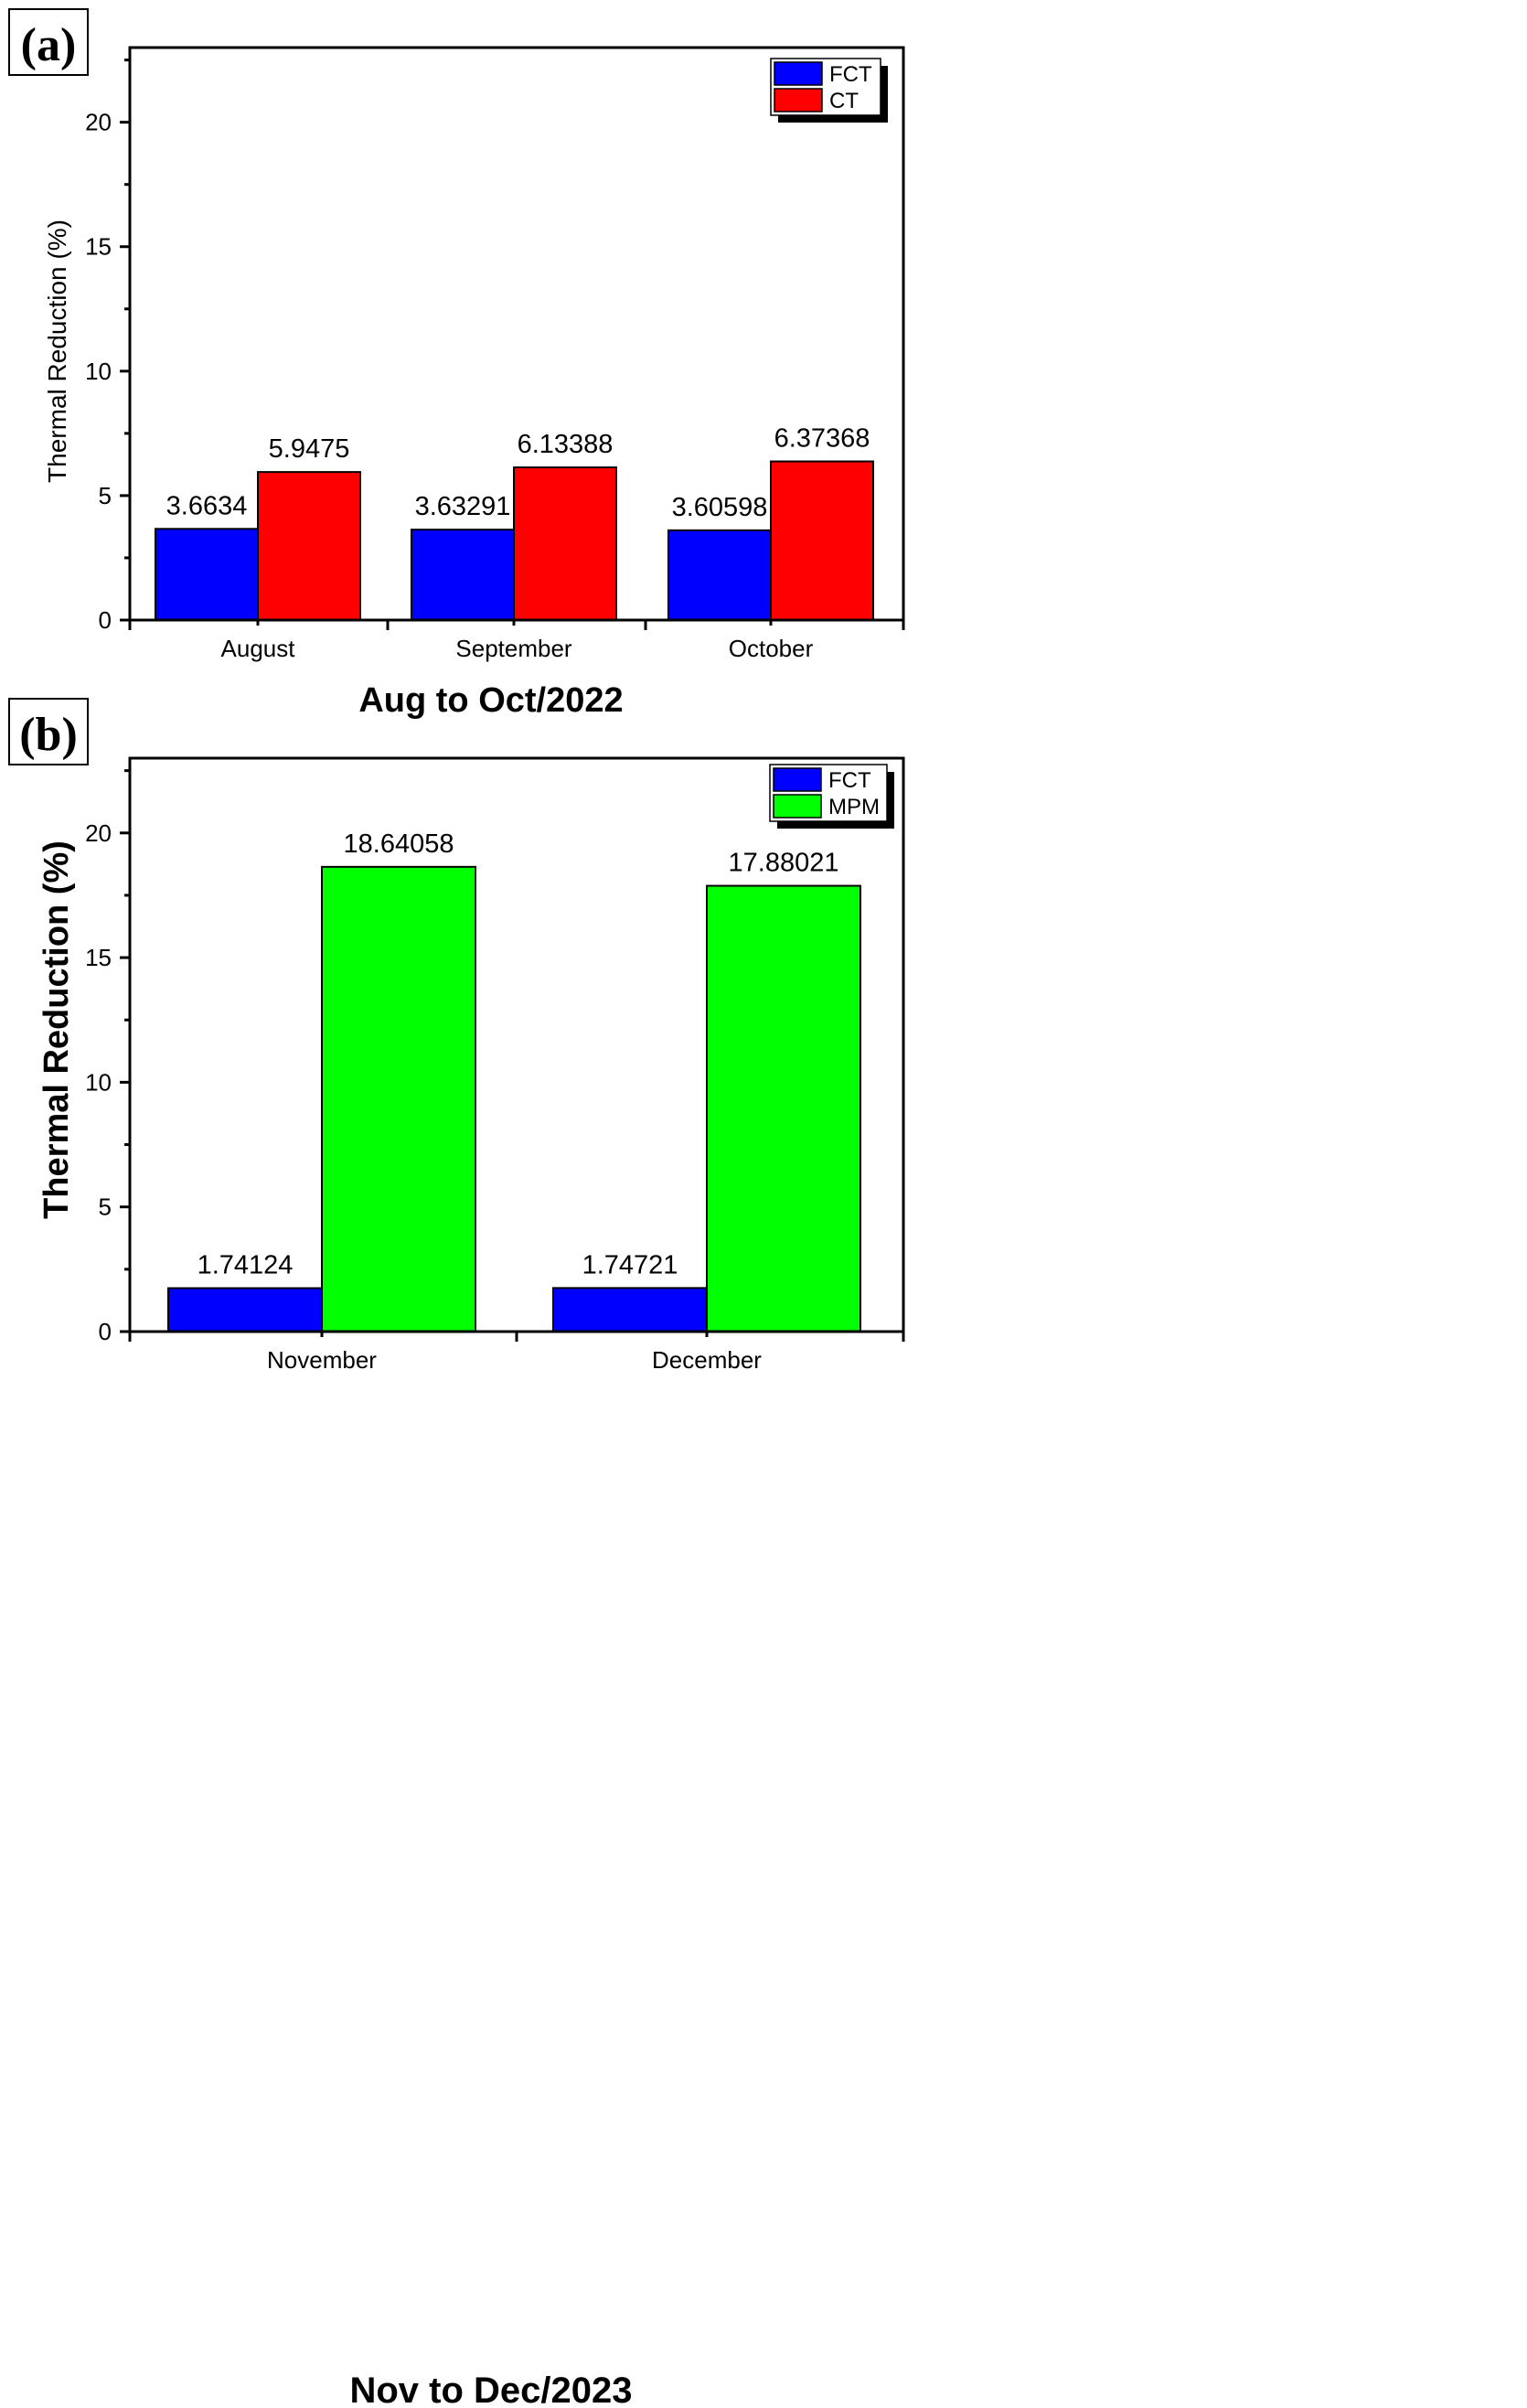 The height and width of the screenshot is (2408, 1527). Describe the element at coordinates (630, 1264) in the screenshot. I see `data-label-fct-december: 1.74721` at that location.